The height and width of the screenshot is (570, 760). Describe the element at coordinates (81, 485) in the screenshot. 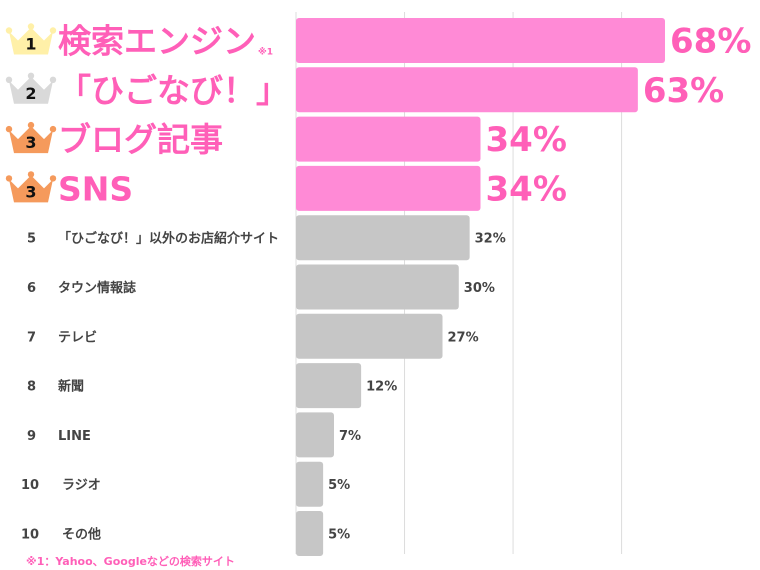

I see `category-label: ラジオ` at that location.